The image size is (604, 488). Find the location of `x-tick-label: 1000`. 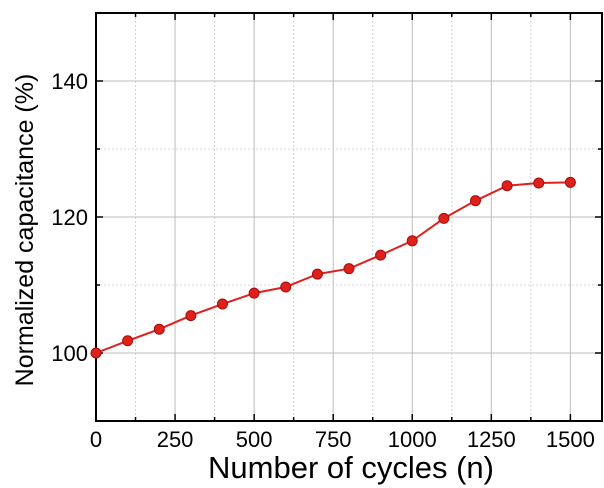

x-tick-label: 1000 is located at coordinates (412, 439).